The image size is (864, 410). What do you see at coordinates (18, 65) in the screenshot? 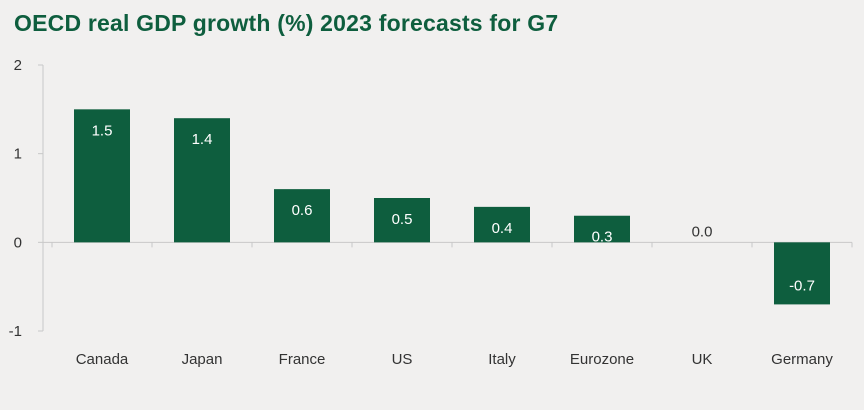
I see `y-tick-label: 2` at bounding box center [18, 65].